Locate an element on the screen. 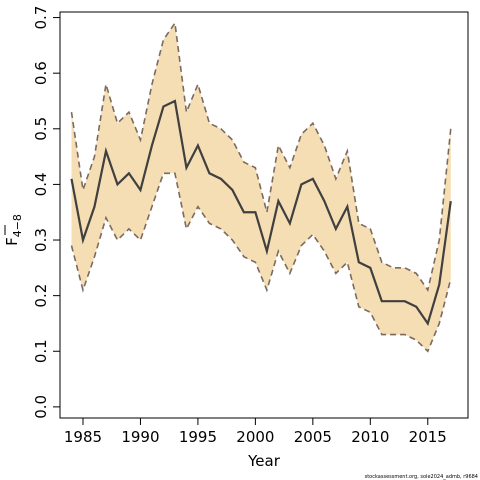 Image resolution: width=480 pixels, height=480 pixels. y-tick-label: 0.3 is located at coordinates (41, 240).